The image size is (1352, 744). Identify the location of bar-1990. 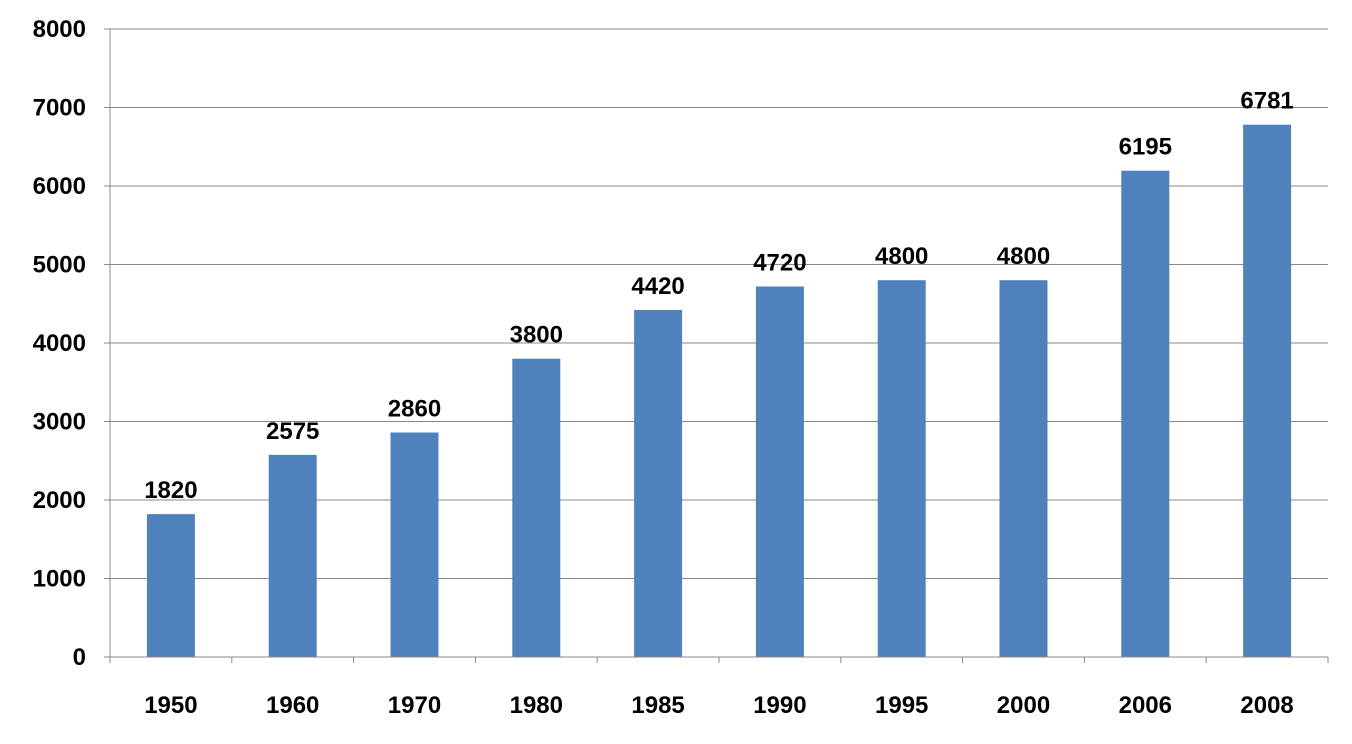
(779, 471).